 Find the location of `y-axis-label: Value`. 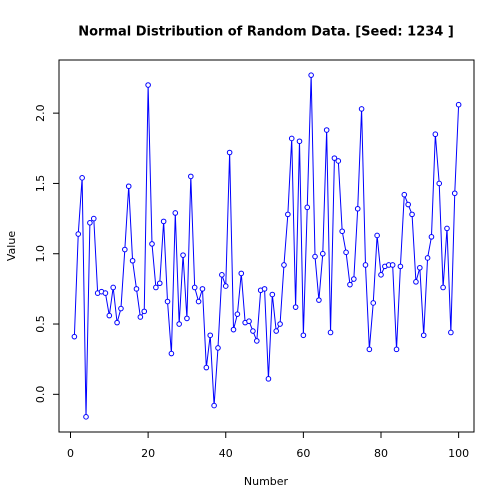

y-axis-label: Value is located at coordinates (11, 246).